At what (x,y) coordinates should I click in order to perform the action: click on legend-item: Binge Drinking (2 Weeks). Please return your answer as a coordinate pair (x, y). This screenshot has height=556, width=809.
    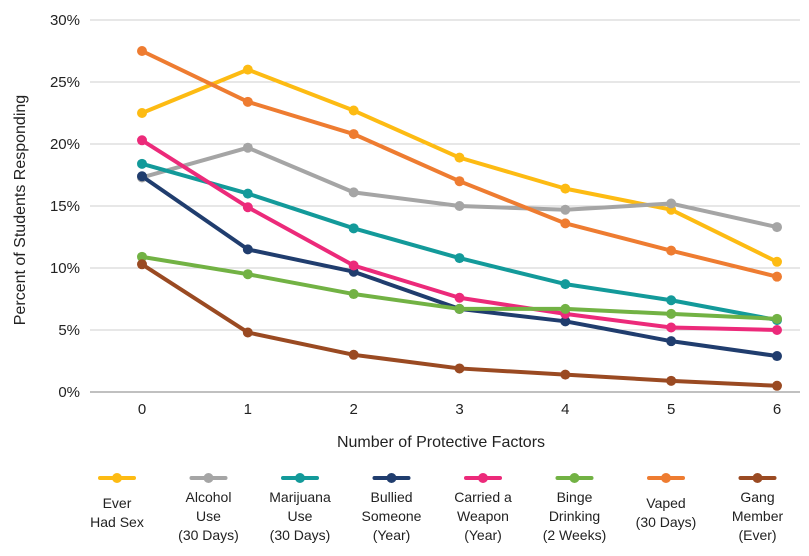
    Looking at the image, I should click on (575, 508).